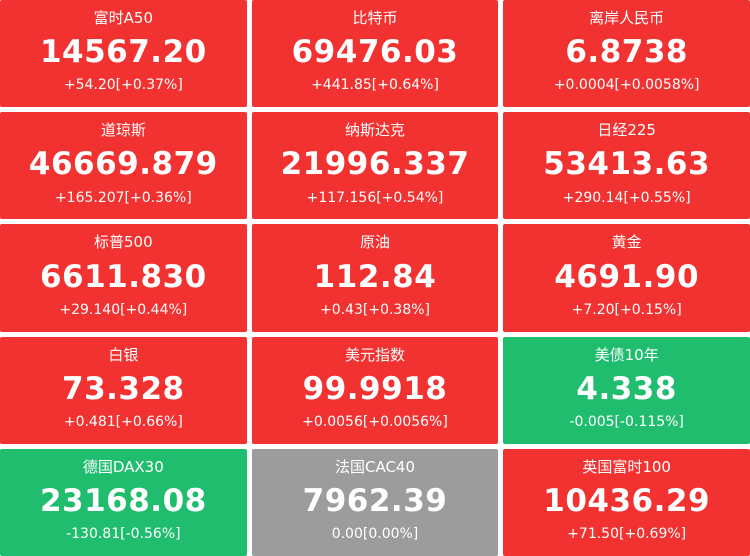 The image size is (750, 556). Describe the element at coordinates (123, 130) in the screenshot. I see `tile-title: 道琼斯` at that location.